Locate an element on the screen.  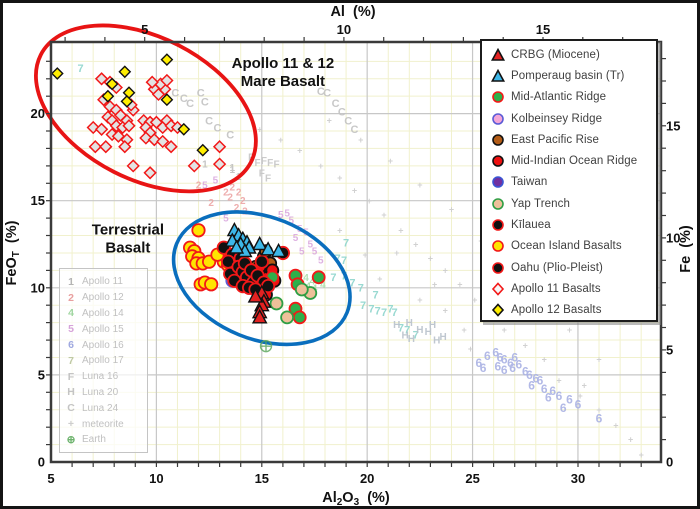
mission-label: Apollo 11 is located at coordinates (102, 282).